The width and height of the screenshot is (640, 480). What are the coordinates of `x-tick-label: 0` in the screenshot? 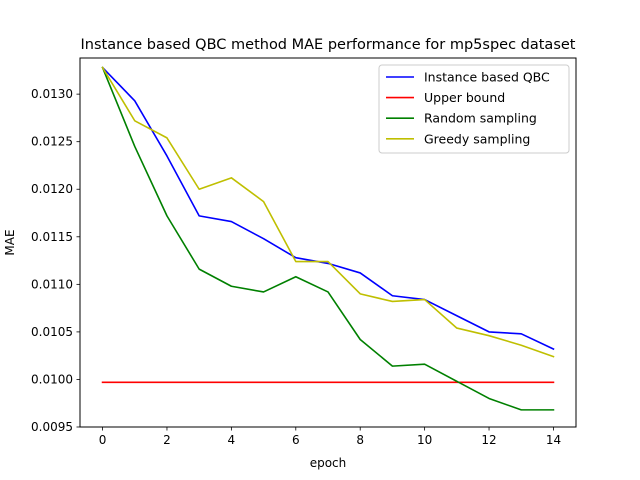 It's located at (103, 440).